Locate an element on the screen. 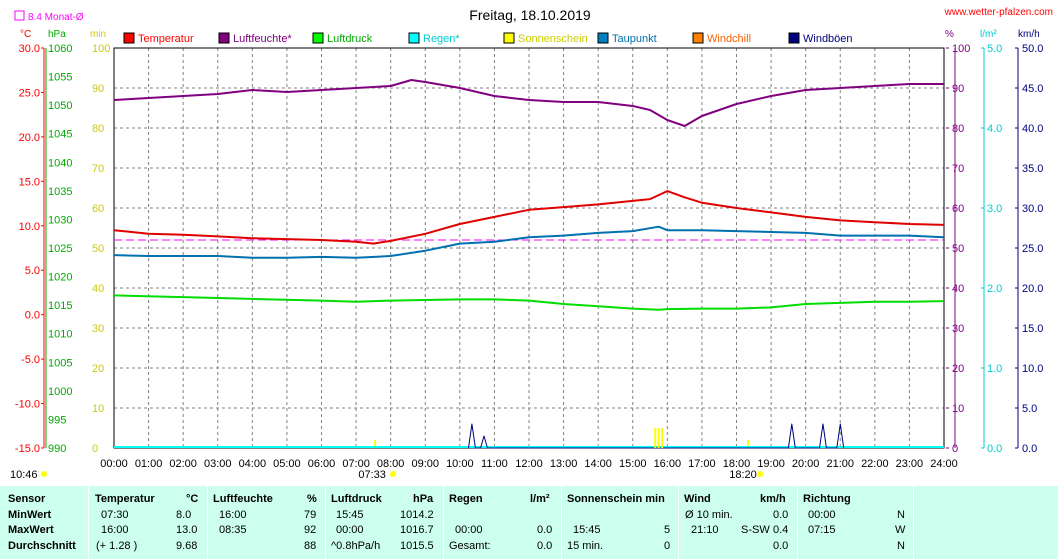  wind-tick: 30.0 is located at coordinates (1032, 209).